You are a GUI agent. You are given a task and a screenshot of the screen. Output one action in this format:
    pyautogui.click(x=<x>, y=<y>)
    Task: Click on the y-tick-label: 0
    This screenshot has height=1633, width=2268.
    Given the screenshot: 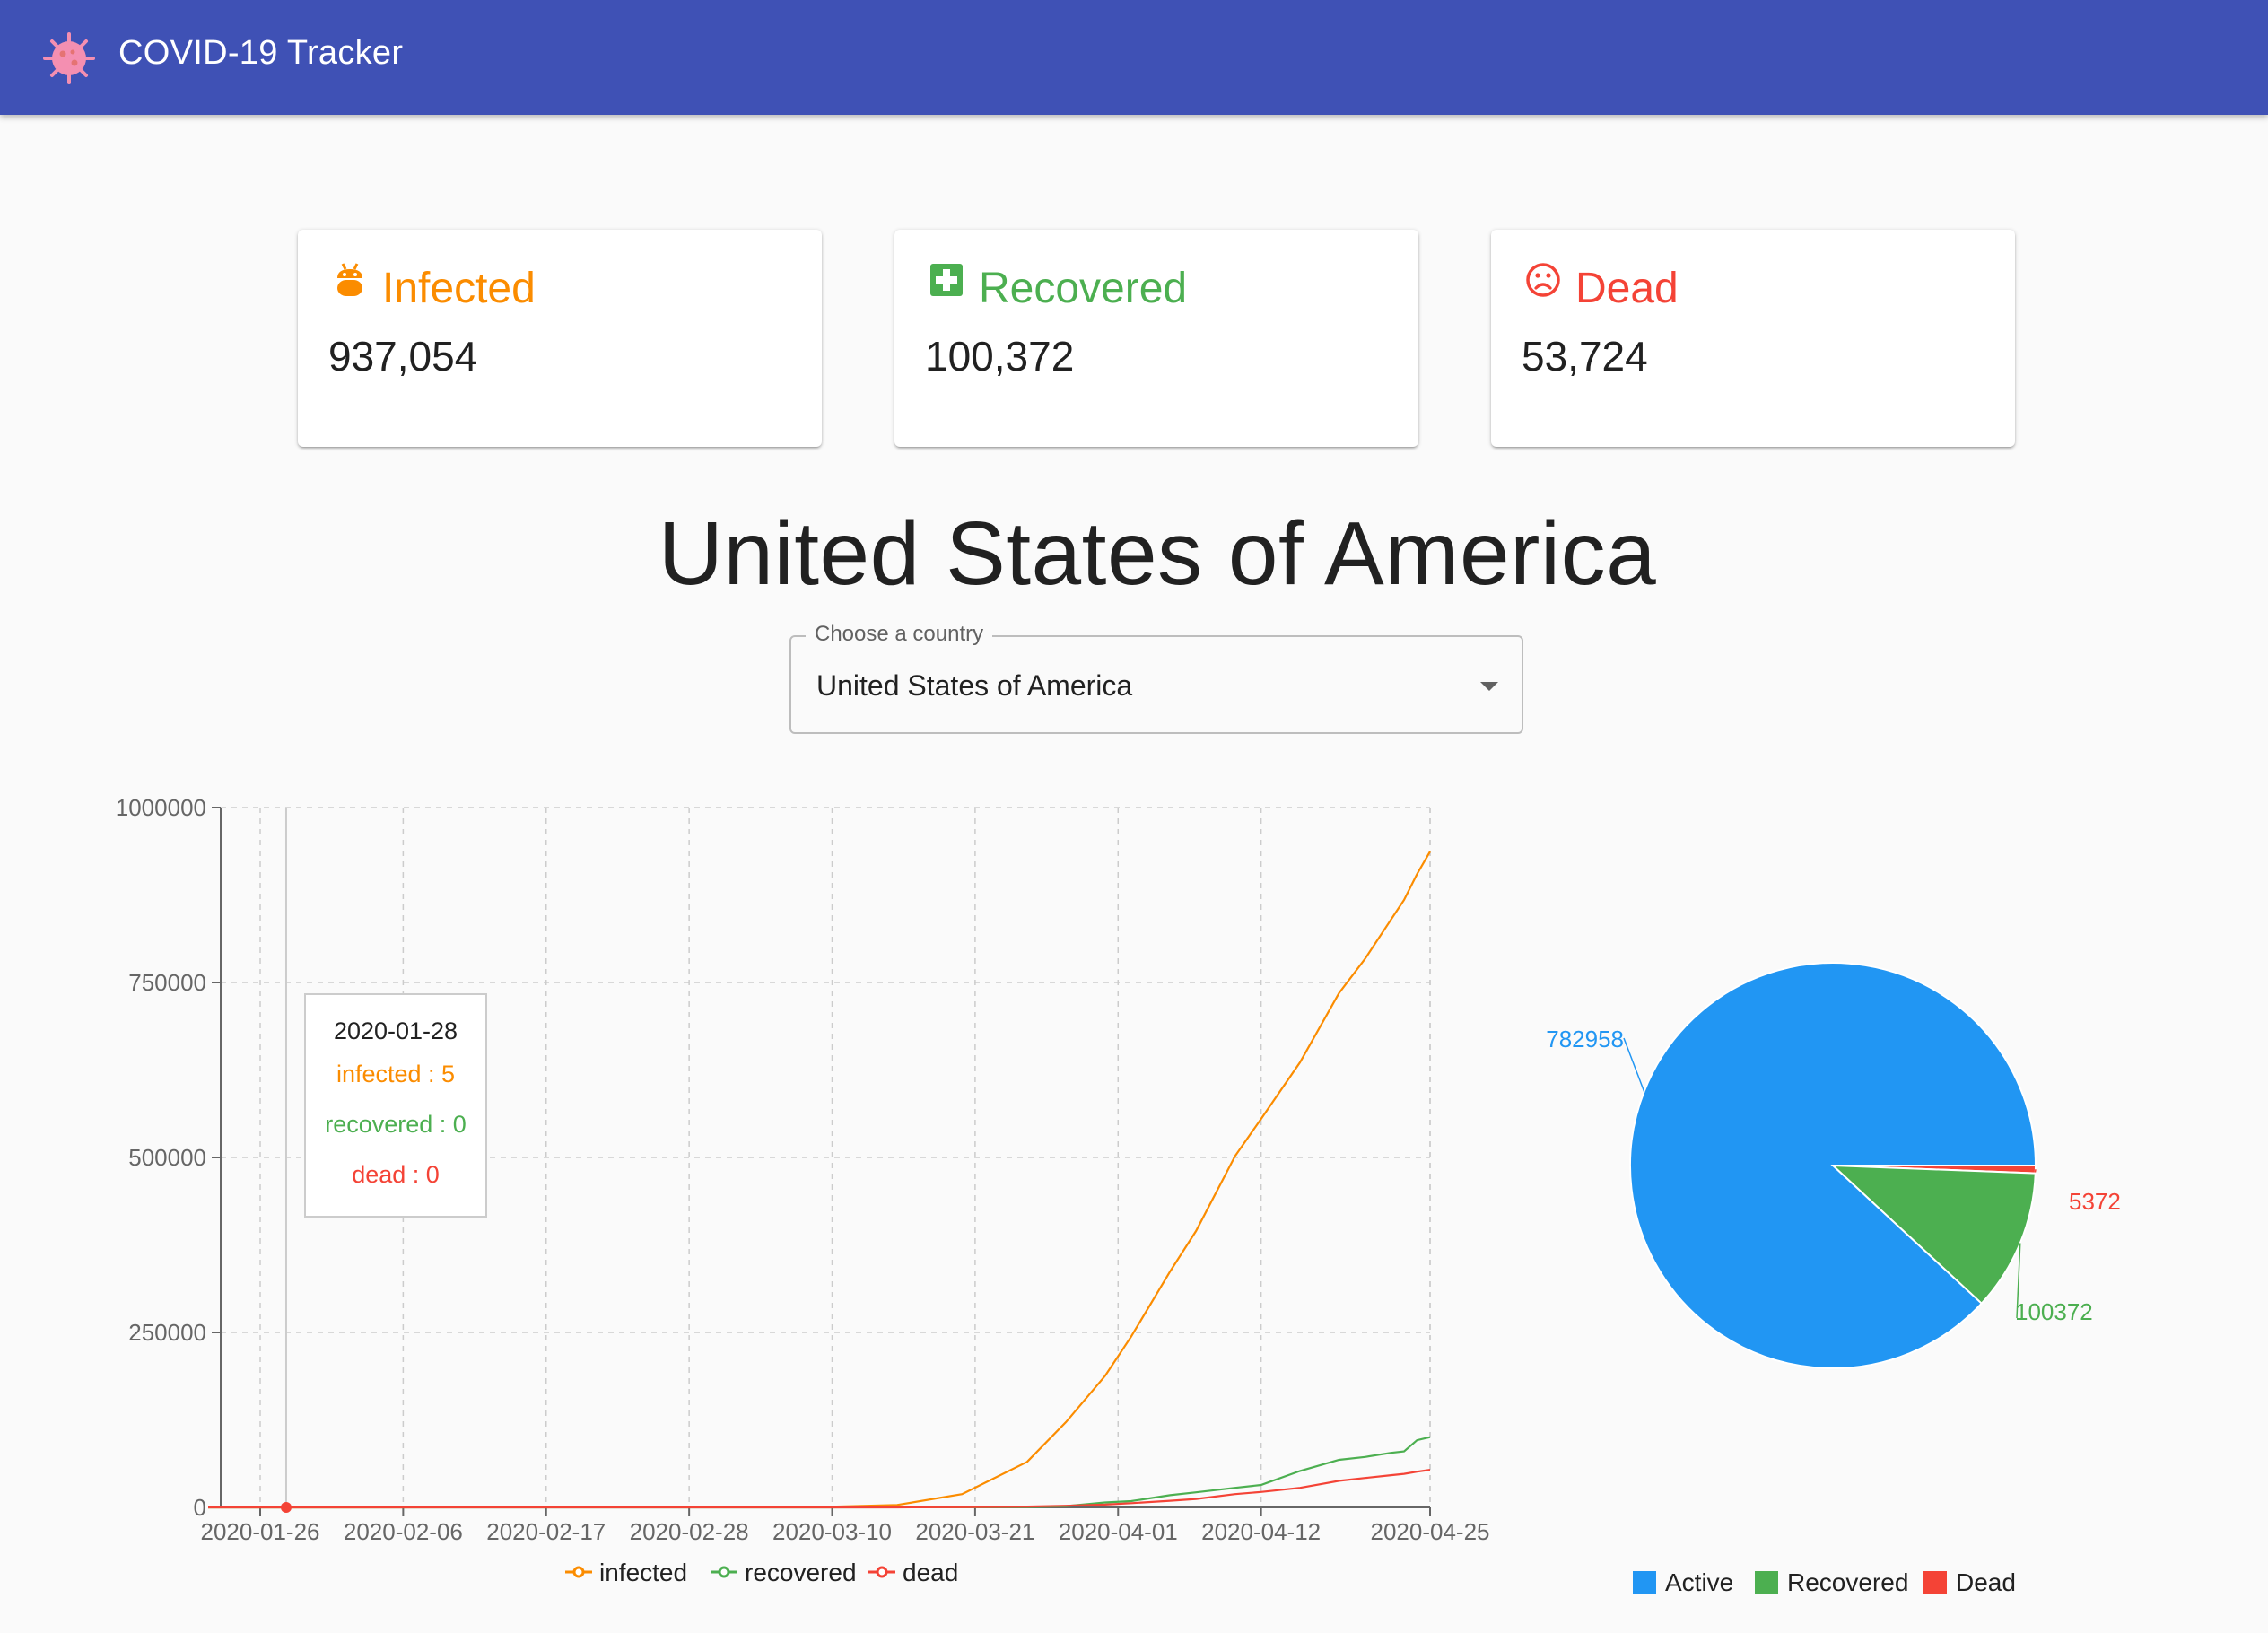 What is the action you would take?
    pyautogui.click(x=200, y=1508)
    